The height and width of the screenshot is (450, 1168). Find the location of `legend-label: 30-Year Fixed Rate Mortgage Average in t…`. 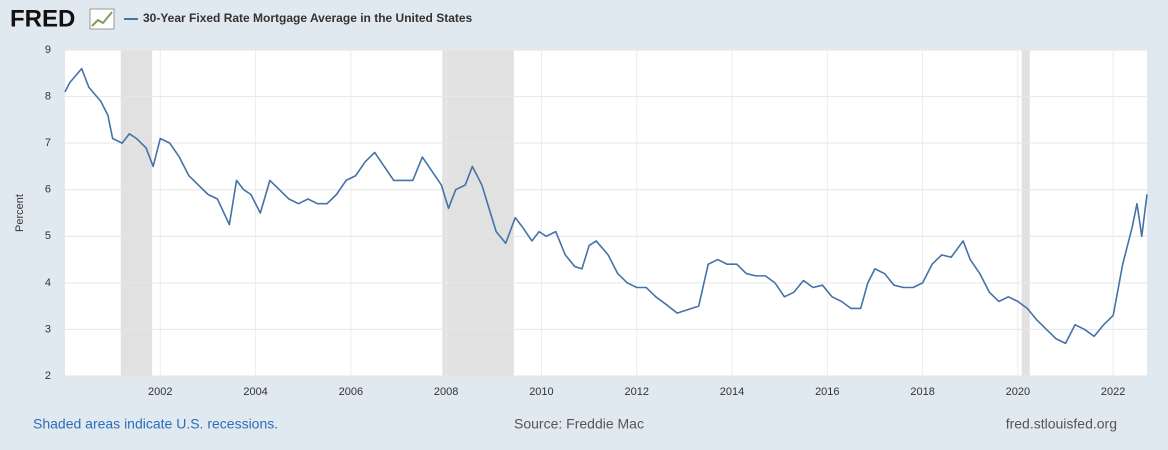

legend-label: 30-Year Fixed Rate Mortgage Average in t… is located at coordinates (308, 18).